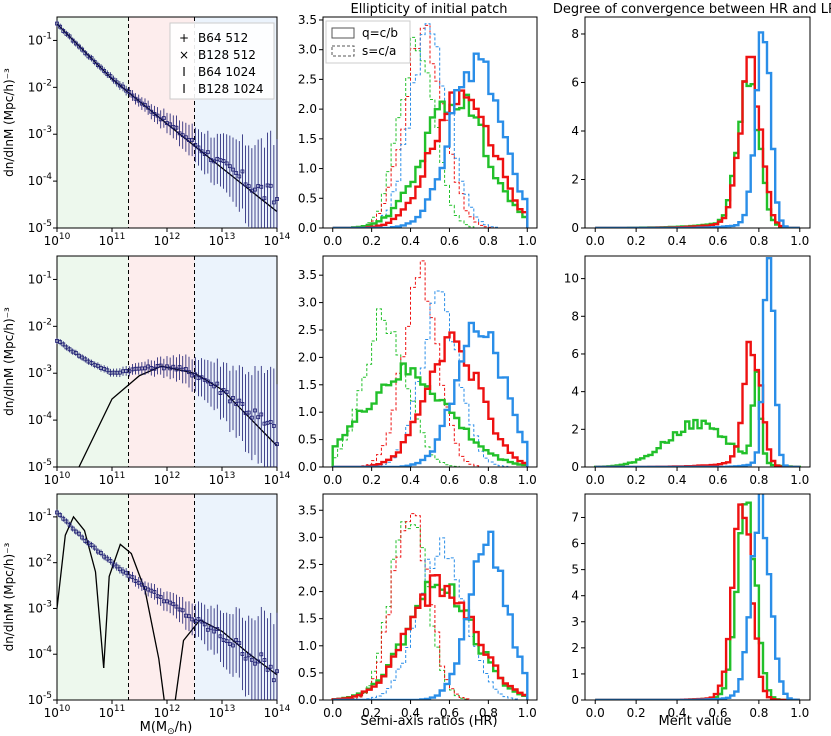 The height and width of the screenshot is (736, 831). Describe the element at coordinates (575, 179) in the screenshot. I see `ytick-label: 2` at that location.